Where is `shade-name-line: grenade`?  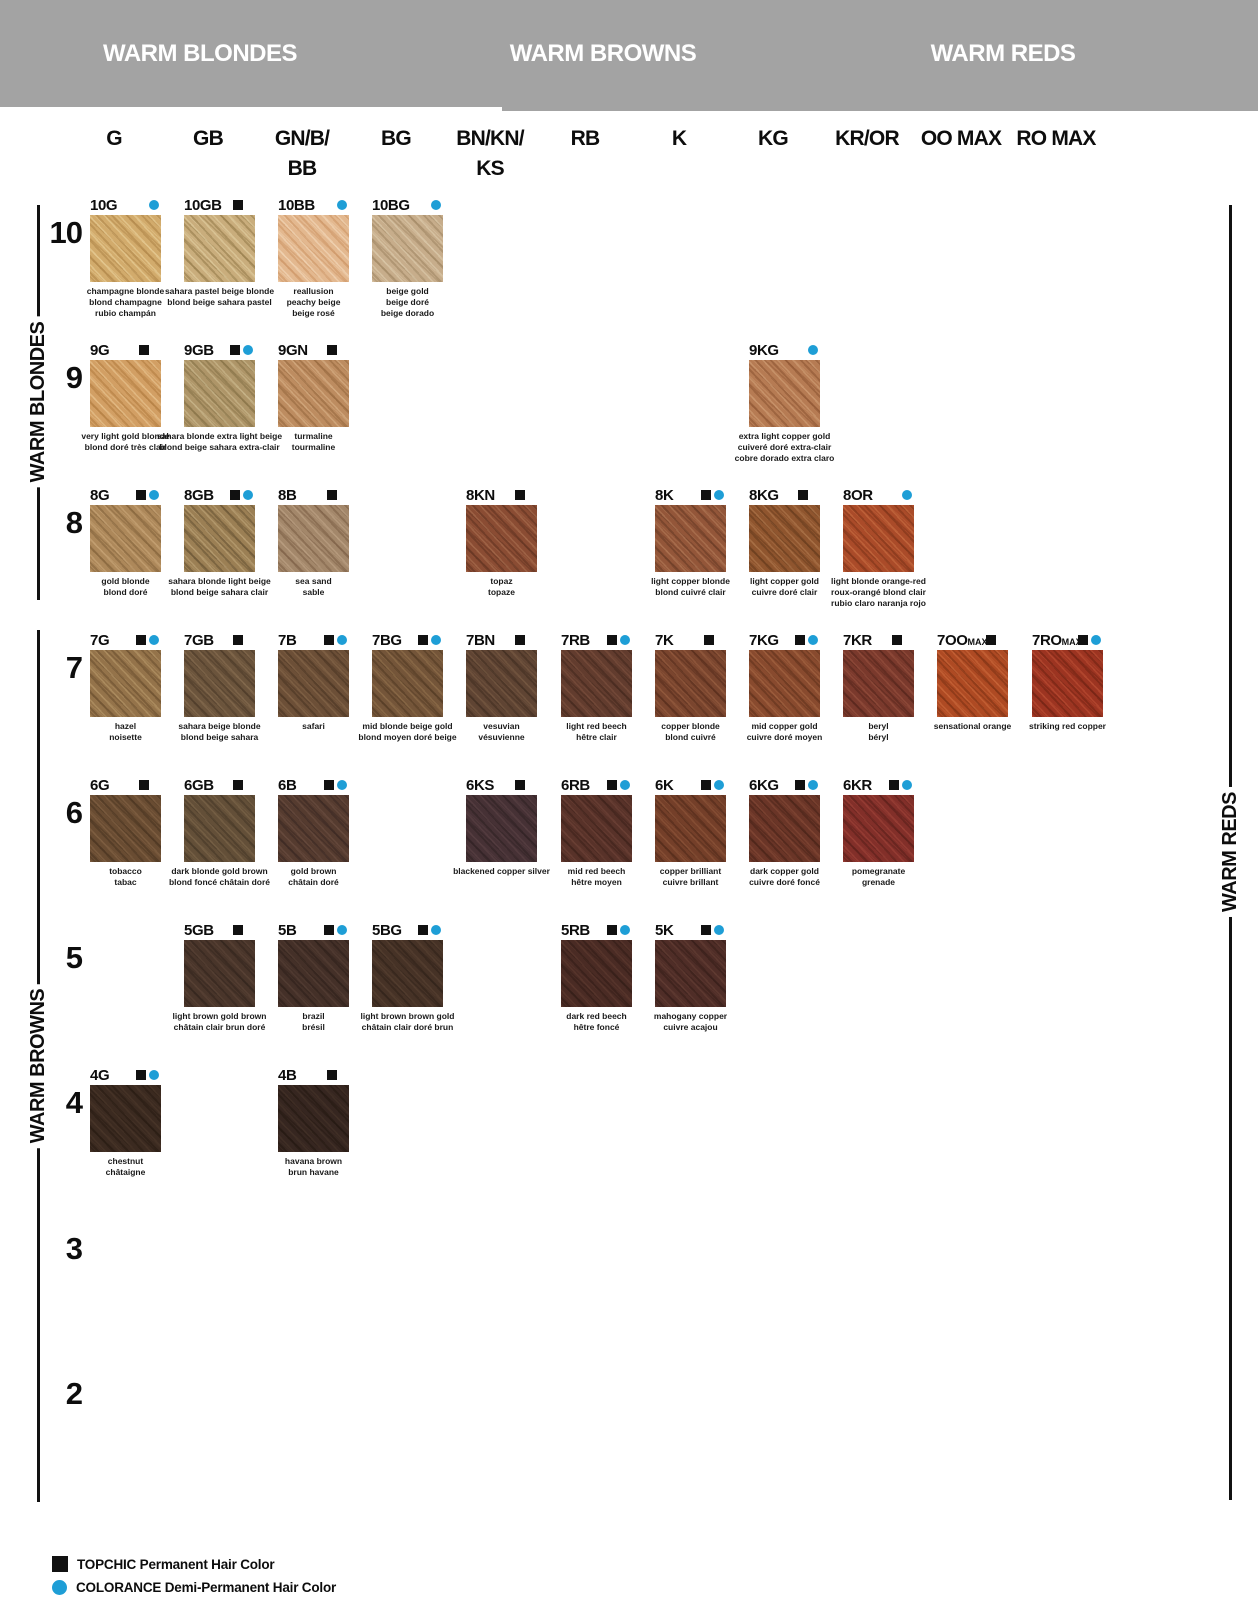
shade-name-line: grenade is located at coordinates (878, 882).